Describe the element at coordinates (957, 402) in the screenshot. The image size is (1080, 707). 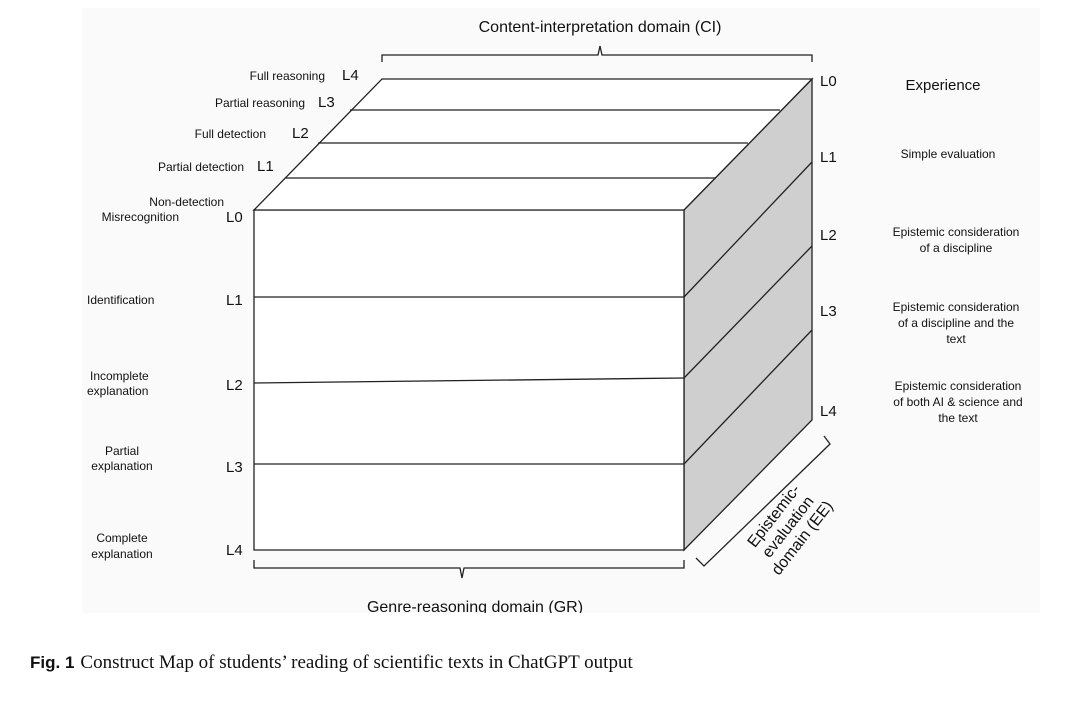
I see `ee-label-l4-line-2: of both AI & science and` at that location.